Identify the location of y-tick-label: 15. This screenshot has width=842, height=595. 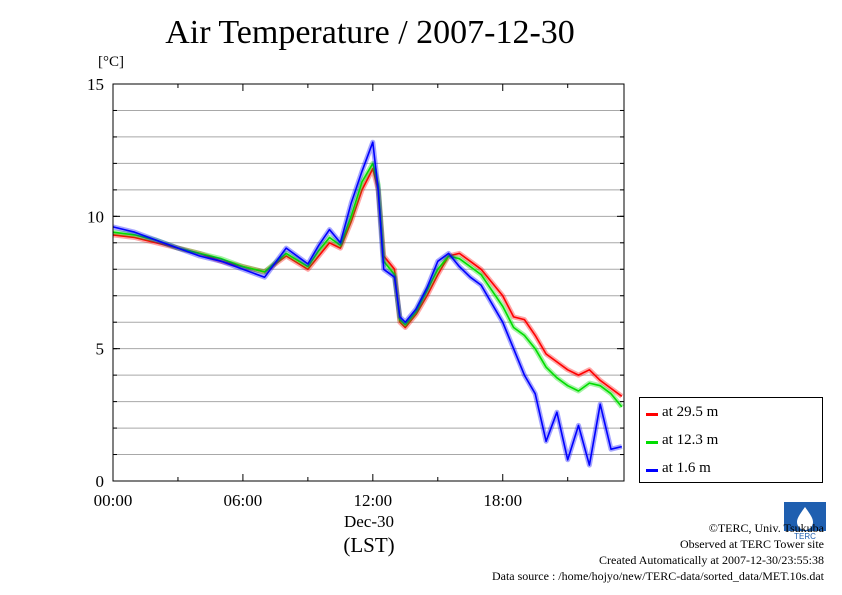
(95, 84).